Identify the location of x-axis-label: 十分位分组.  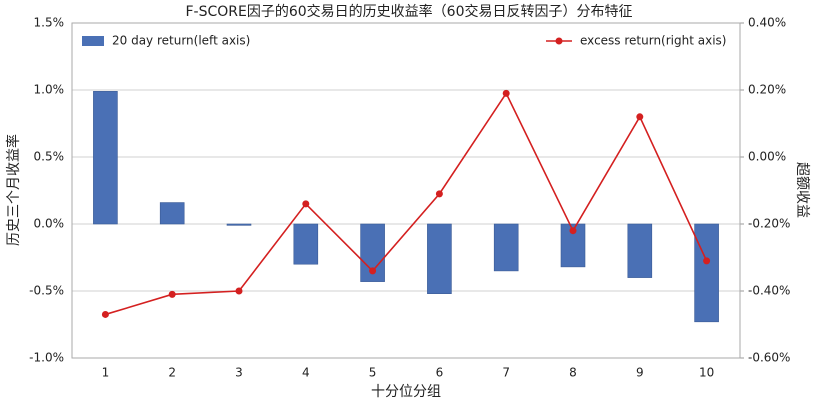
(406, 392).